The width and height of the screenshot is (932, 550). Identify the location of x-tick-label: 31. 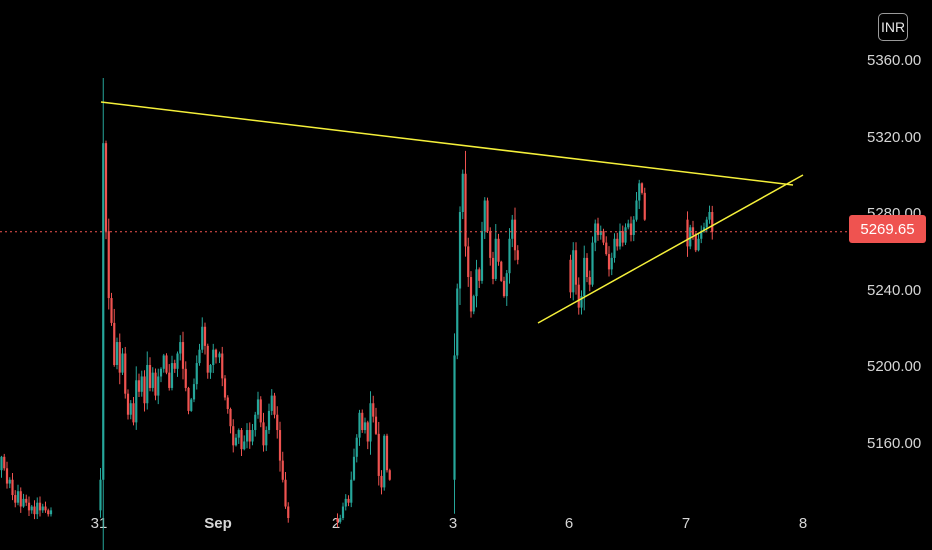
(99, 523).